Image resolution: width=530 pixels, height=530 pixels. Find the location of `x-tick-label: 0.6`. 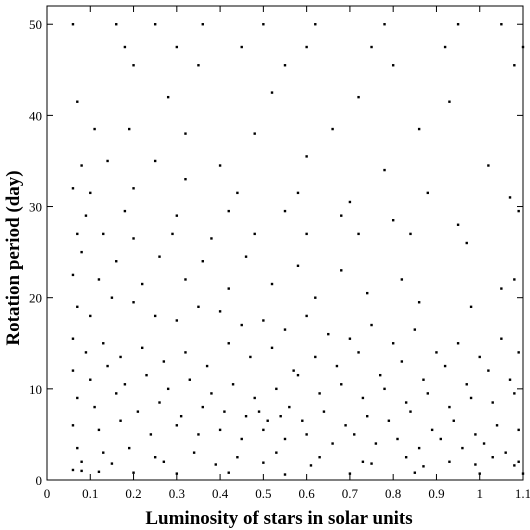

x-tick-label: 0.6 is located at coordinates (307, 493).